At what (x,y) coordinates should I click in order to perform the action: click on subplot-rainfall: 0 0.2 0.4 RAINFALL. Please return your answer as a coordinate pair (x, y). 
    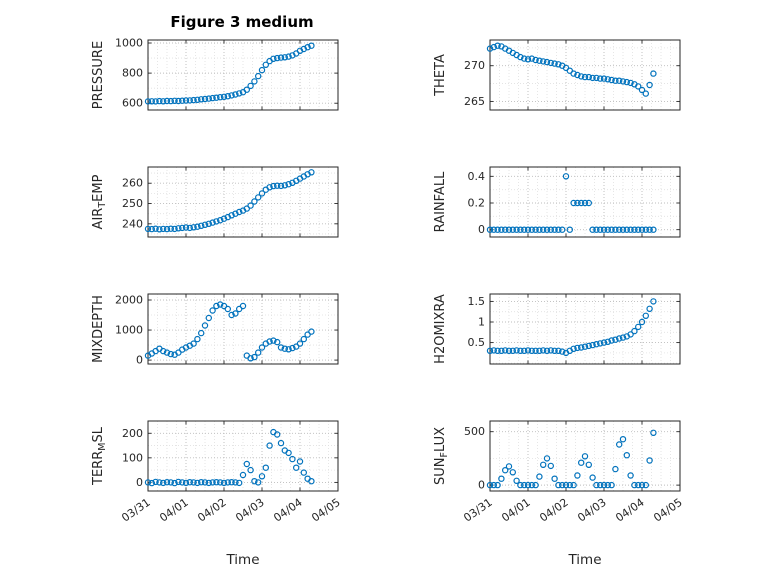
    Looking at the image, I should click on (557, 202).